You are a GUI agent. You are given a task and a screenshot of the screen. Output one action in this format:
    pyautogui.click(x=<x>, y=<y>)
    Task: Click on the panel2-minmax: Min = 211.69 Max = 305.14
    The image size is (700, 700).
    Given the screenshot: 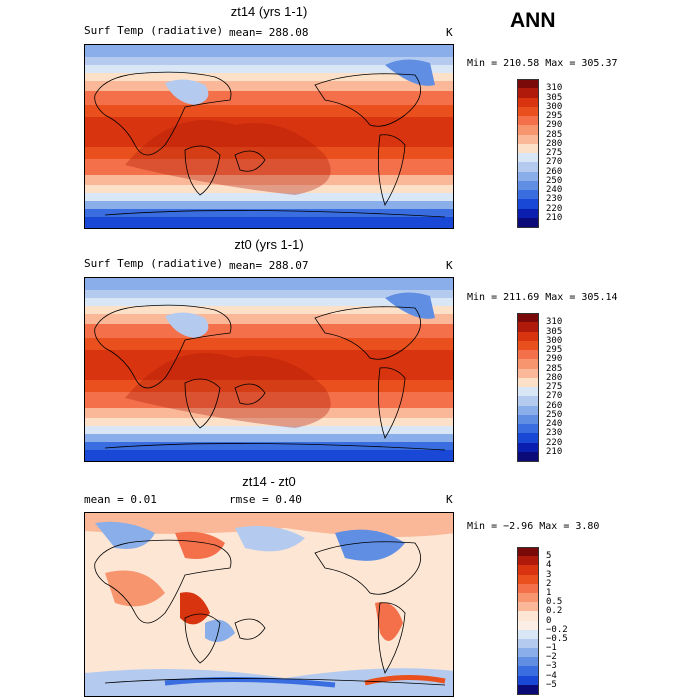 What is the action you would take?
    pyautogui.click(x=542, y=297)
    